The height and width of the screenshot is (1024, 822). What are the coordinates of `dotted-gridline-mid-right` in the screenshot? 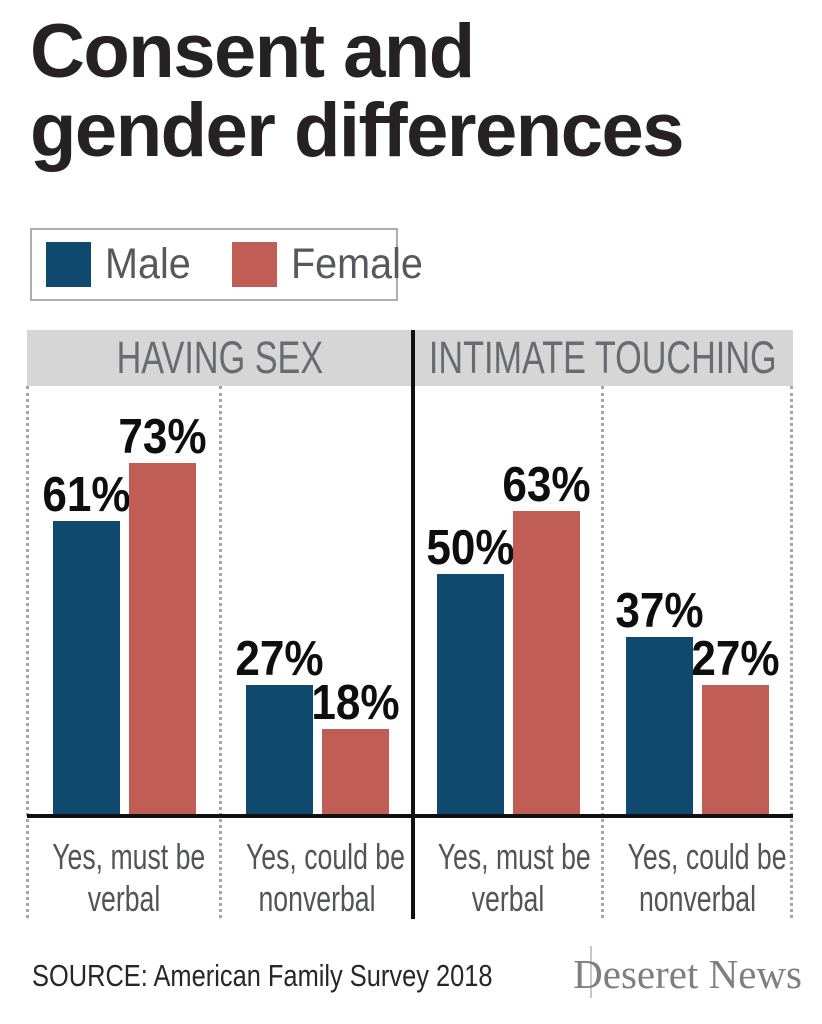 It's located at (602, 652).